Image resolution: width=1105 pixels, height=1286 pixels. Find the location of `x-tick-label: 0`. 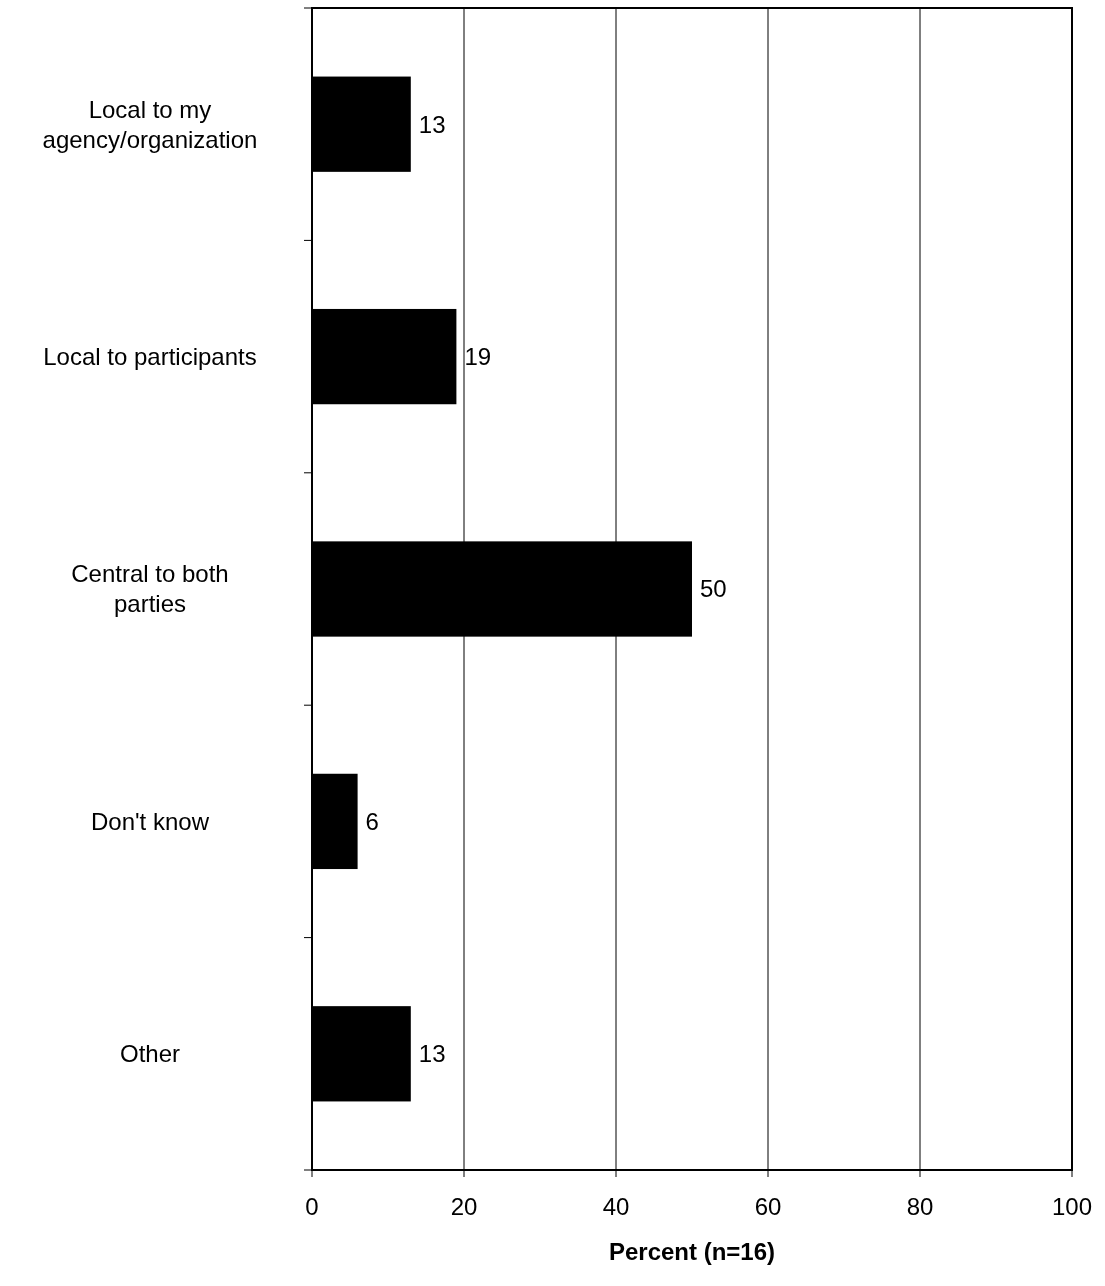

x-tick-label: 0 is located at coordinates (312, 1206).